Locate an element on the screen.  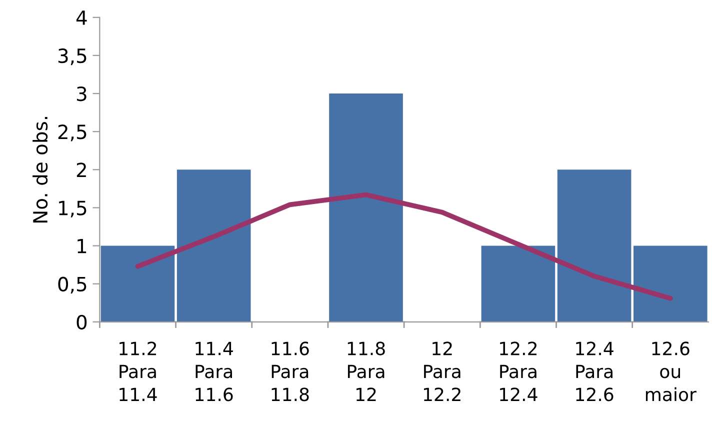
y-tick-label: 1,5 is located at coordinates (72, 209).